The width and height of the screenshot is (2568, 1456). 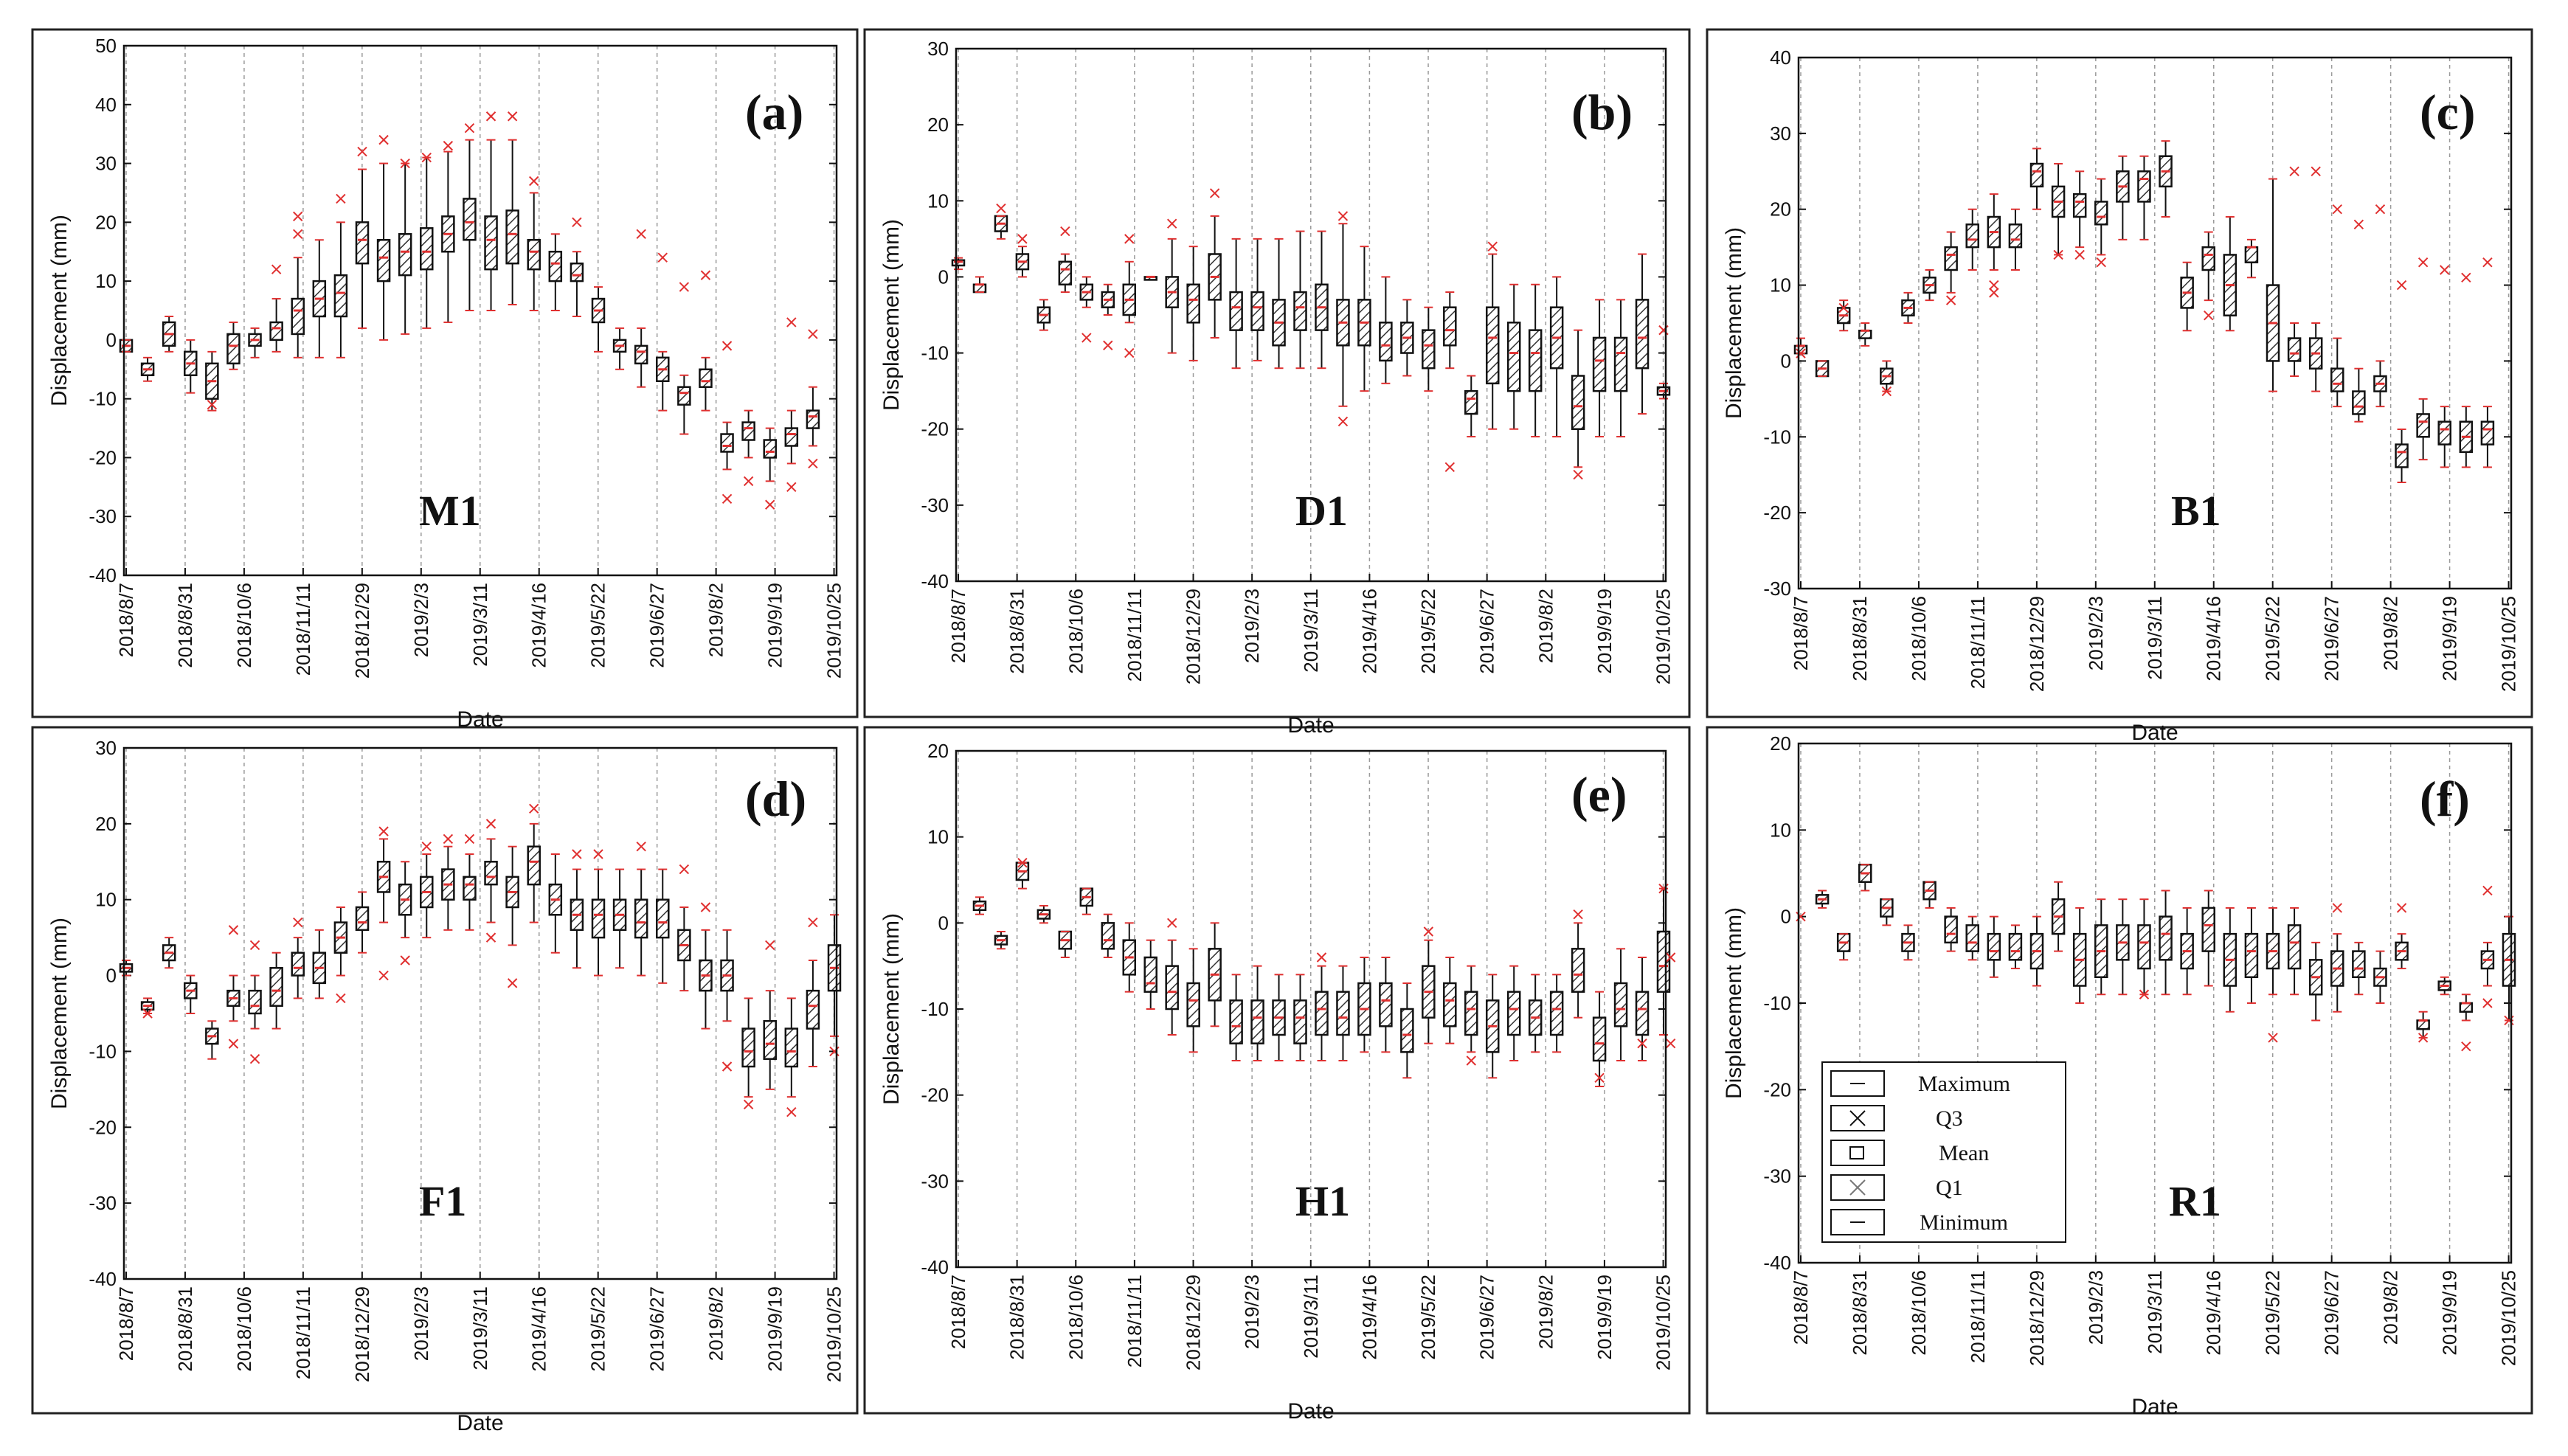 What do you see at coordinates (1194, 636) in the screenshot?
I see `x-tick-label: 2018/12/29` at bounding box center [1194, 636].